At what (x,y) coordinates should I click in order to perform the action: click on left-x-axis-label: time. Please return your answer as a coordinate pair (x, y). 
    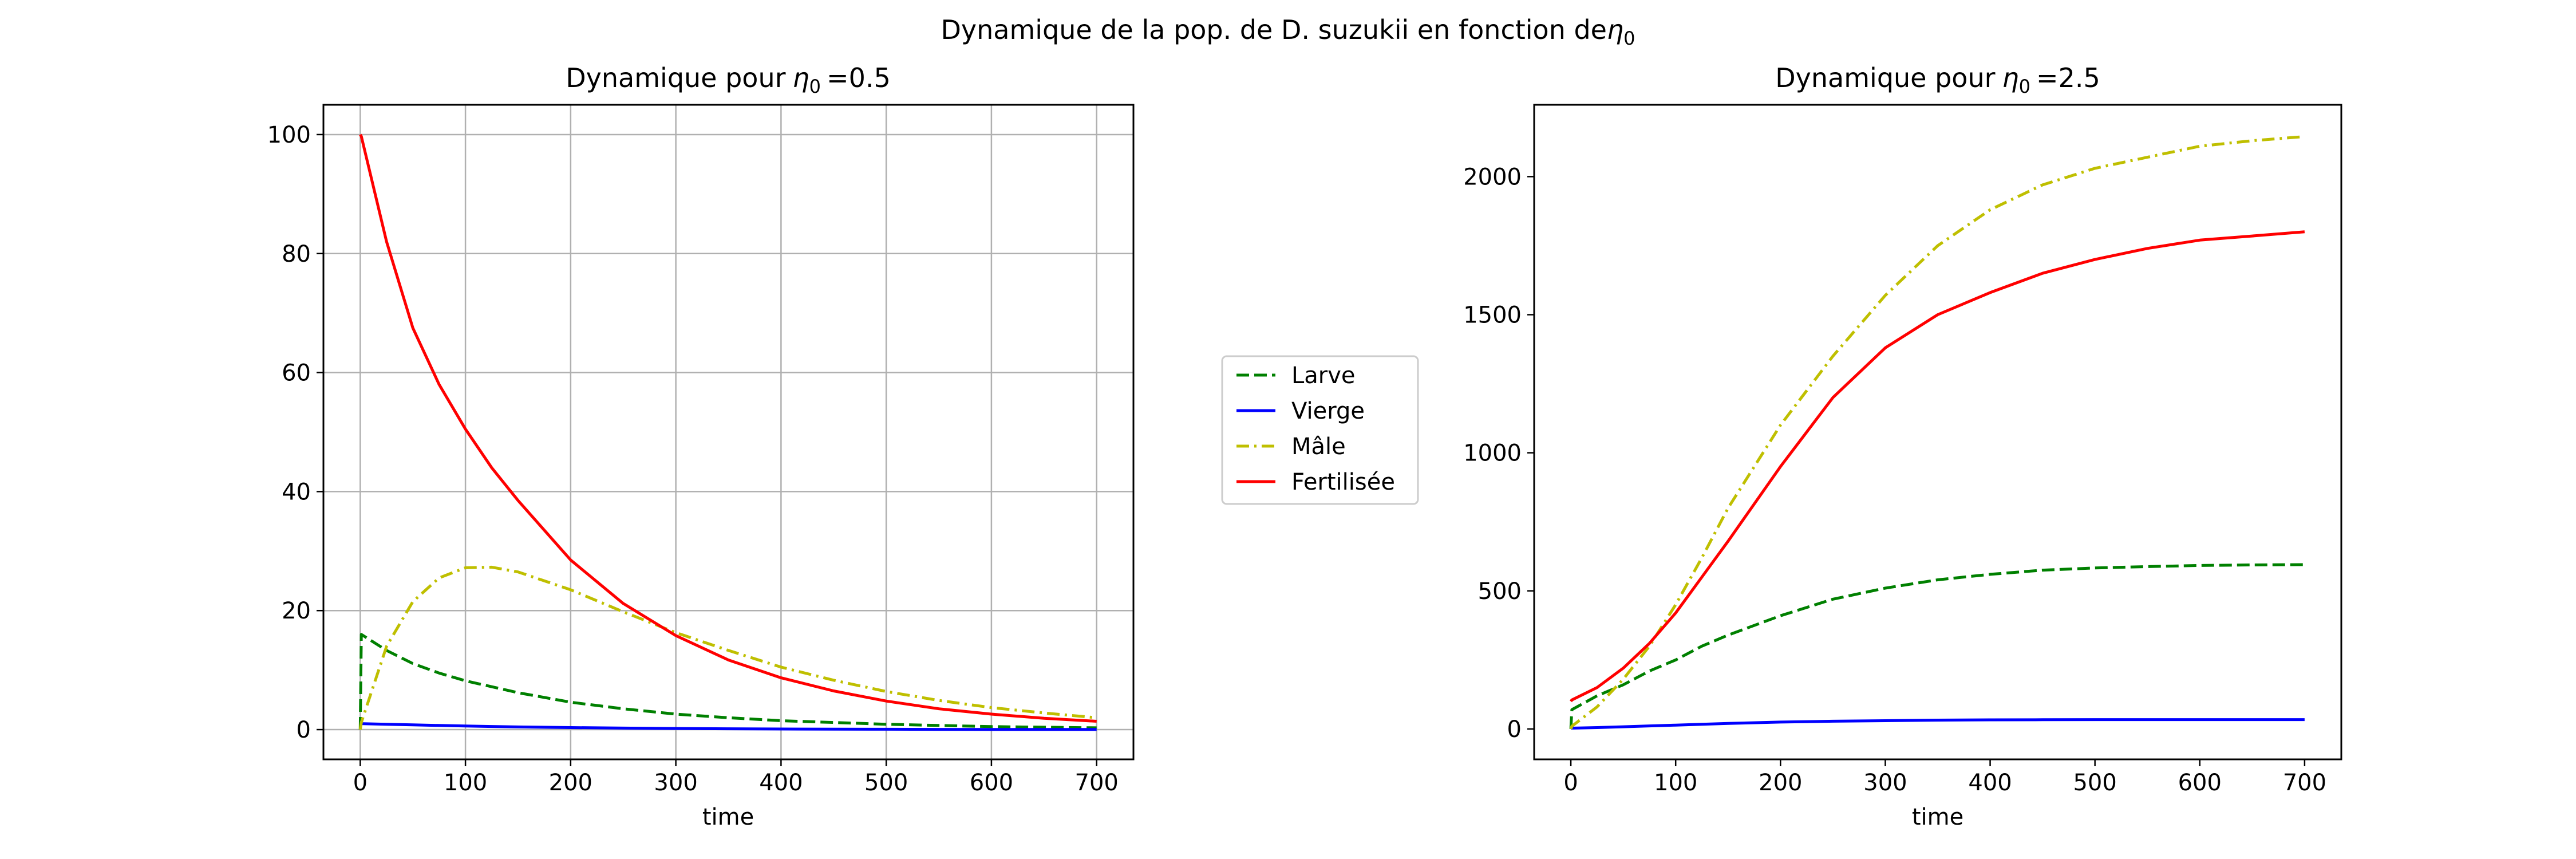
    Looking at the image, I should click on (728, 817).